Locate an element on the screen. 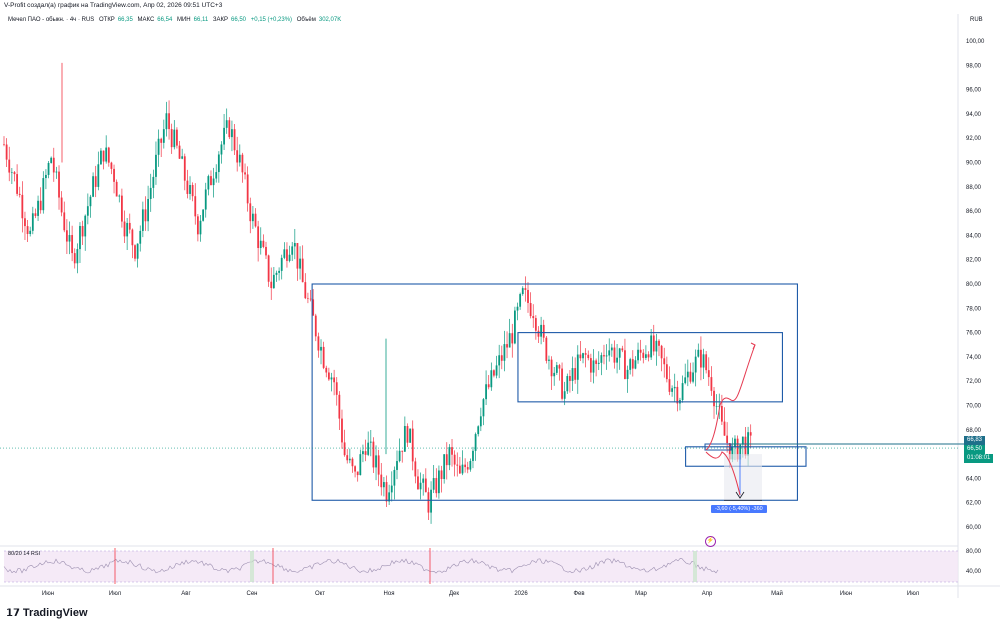 The height and width of the screenshot is (629, 1000). price-tag-last: 66,50 is located at coordinates (975, 449).